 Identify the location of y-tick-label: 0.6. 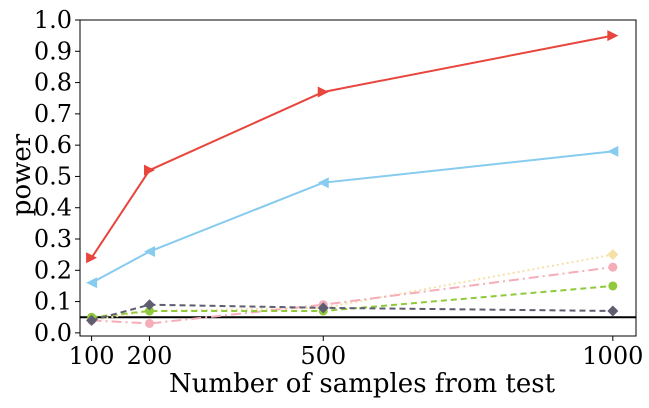
(53, 145).